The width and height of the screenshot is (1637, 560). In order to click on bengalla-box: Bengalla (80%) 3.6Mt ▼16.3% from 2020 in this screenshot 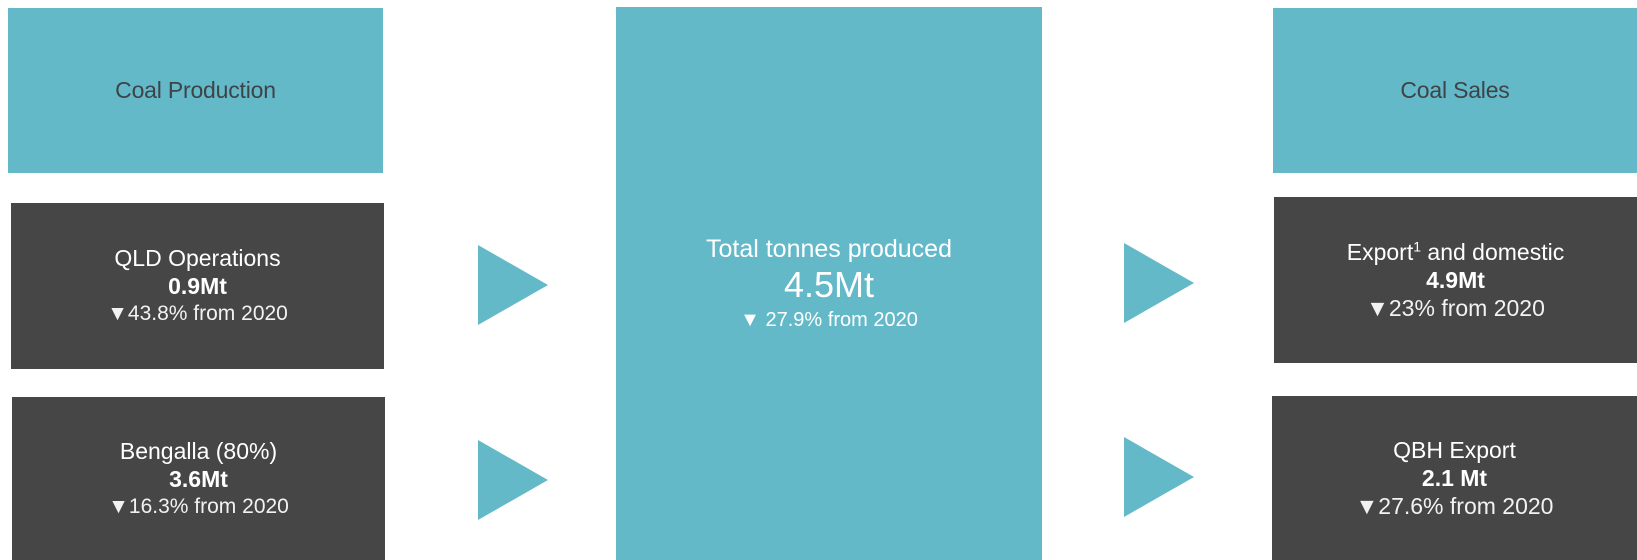, I will do `click(198, 478)`.